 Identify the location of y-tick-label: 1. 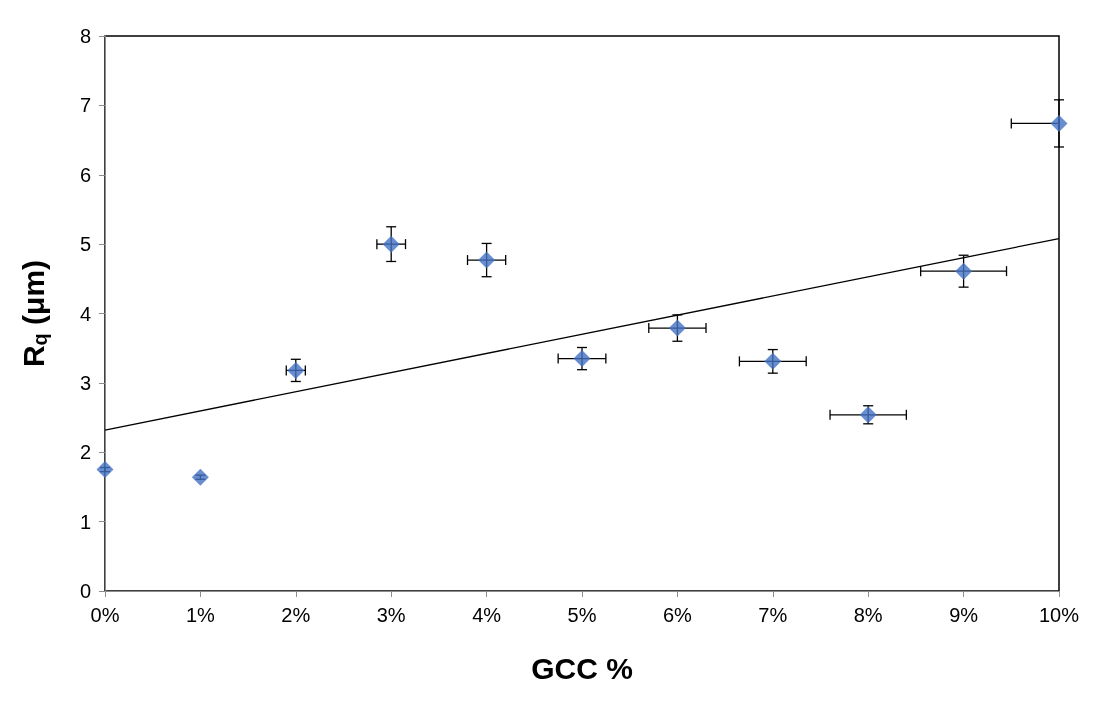
(85, 521).